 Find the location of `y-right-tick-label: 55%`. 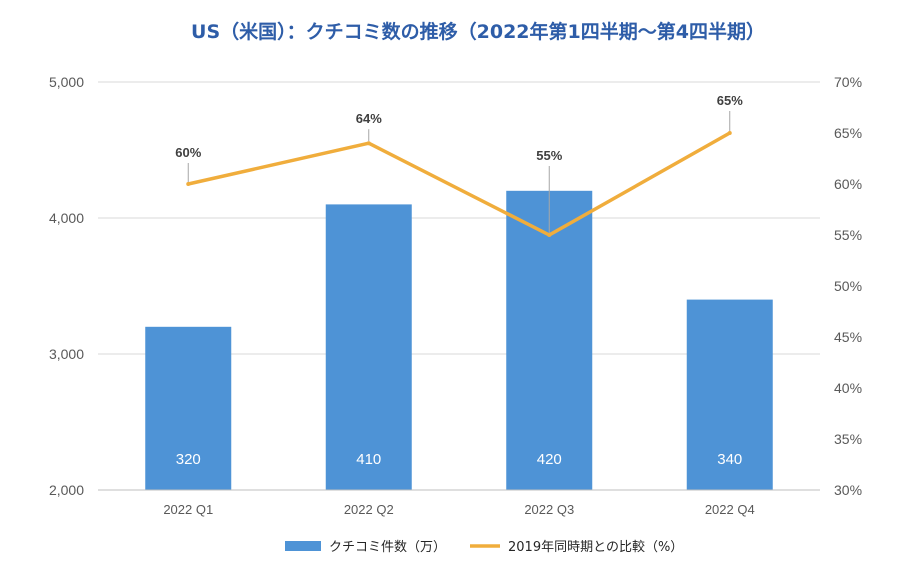

y-right-tick-label: 55% is located at coordinates (848, 235).